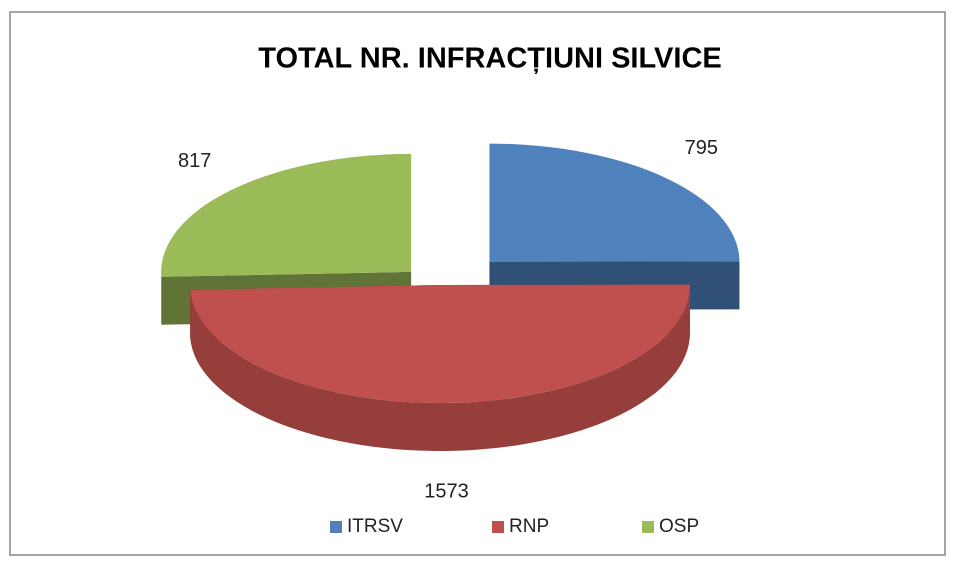 The width and height of the screenshot is (957, 562). Describe the element at coordinates (446, 492) in the screenshot. I see `data-label: 1573` at that location.